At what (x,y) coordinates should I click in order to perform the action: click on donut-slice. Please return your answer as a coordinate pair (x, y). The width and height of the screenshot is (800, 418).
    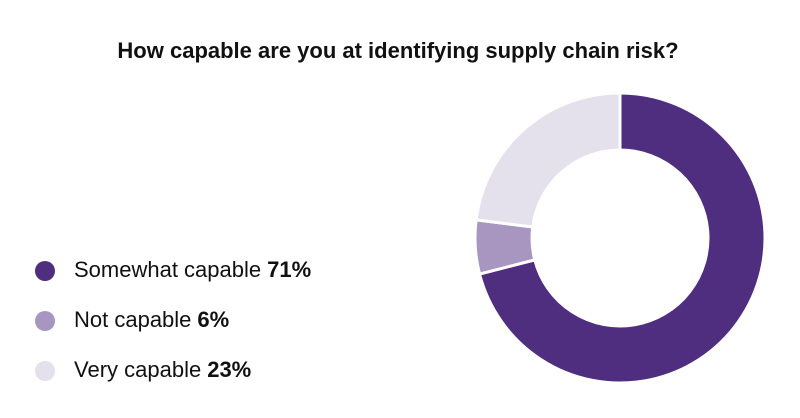
    Looking at the image, I should click on (548, 160).